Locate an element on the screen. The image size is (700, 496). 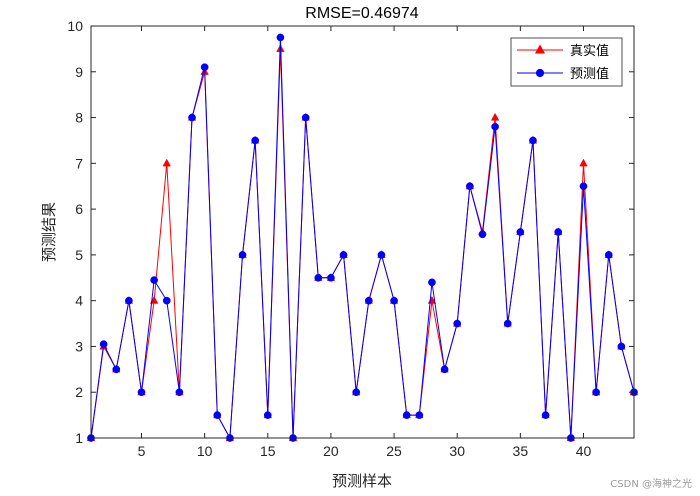
x-tick-label: 20 is located at coordinates (331, 451).